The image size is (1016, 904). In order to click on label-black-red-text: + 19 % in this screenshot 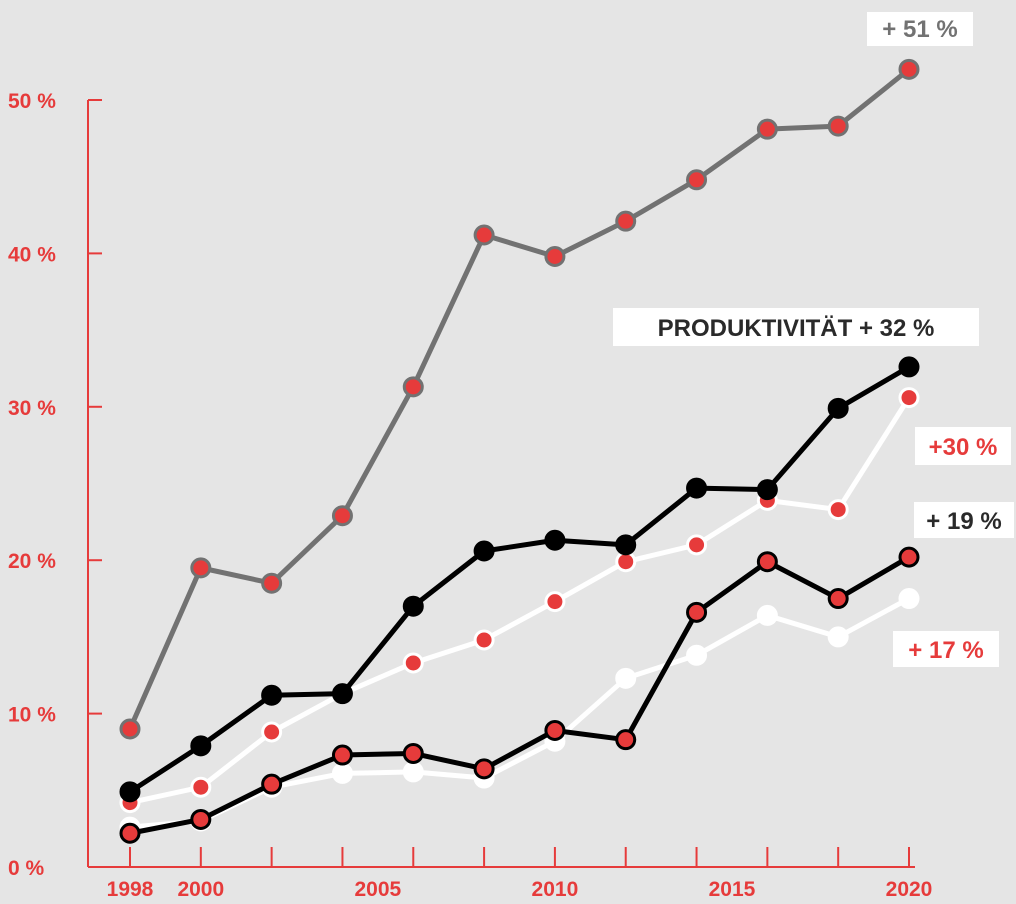, I will do `click(963, 521)`.